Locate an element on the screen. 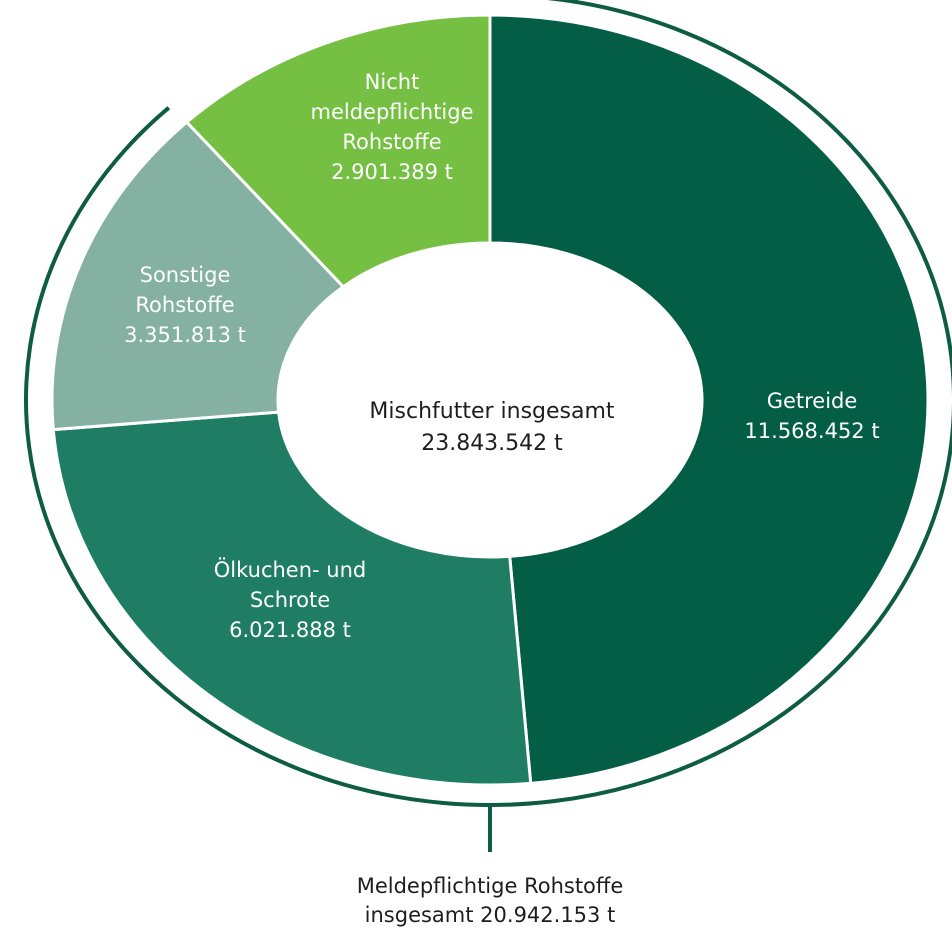  slice-sonstige is located at coordinates (198, 276).